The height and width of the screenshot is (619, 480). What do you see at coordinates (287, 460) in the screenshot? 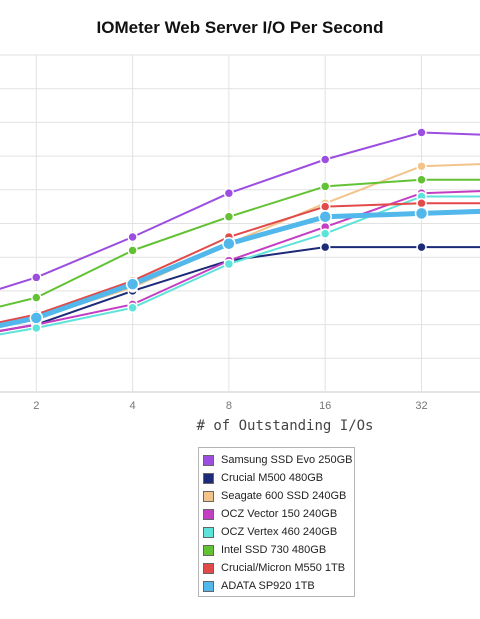
I see `legend-label: Samsung SSD Evo 250GB` at bounding box center [287, 460].